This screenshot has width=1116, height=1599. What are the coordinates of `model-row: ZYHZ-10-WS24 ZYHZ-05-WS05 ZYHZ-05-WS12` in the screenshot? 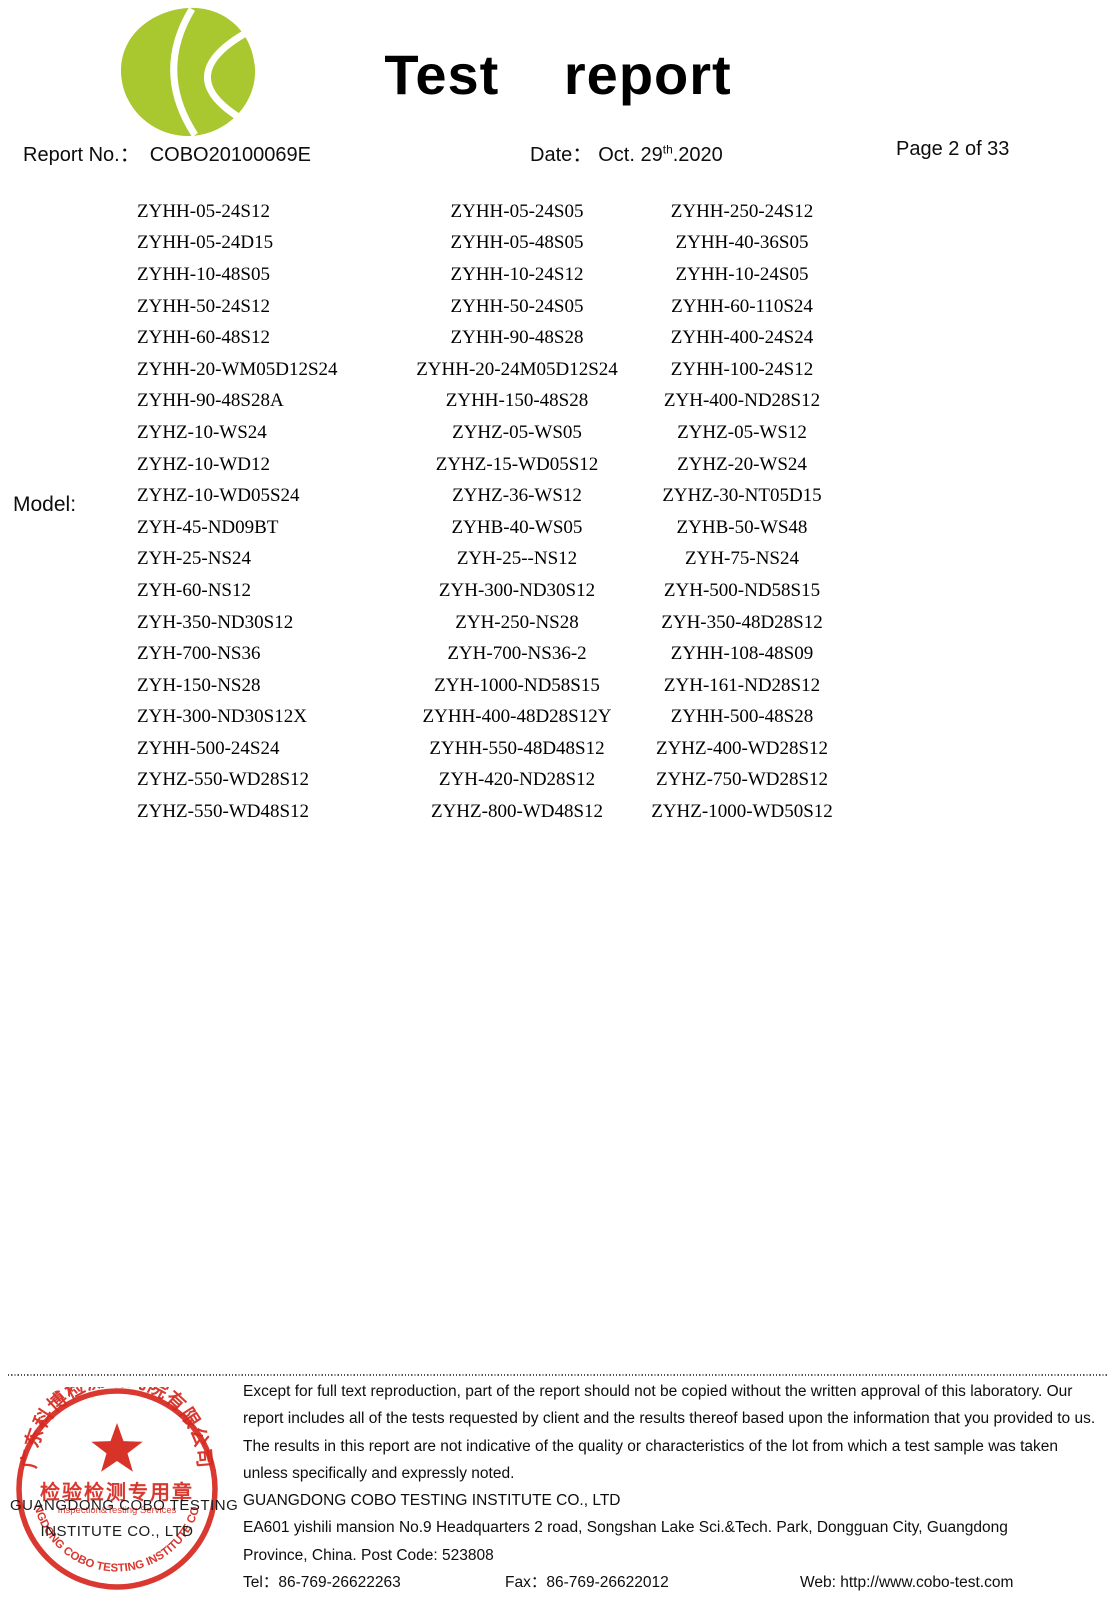 It's located at (491, 433).